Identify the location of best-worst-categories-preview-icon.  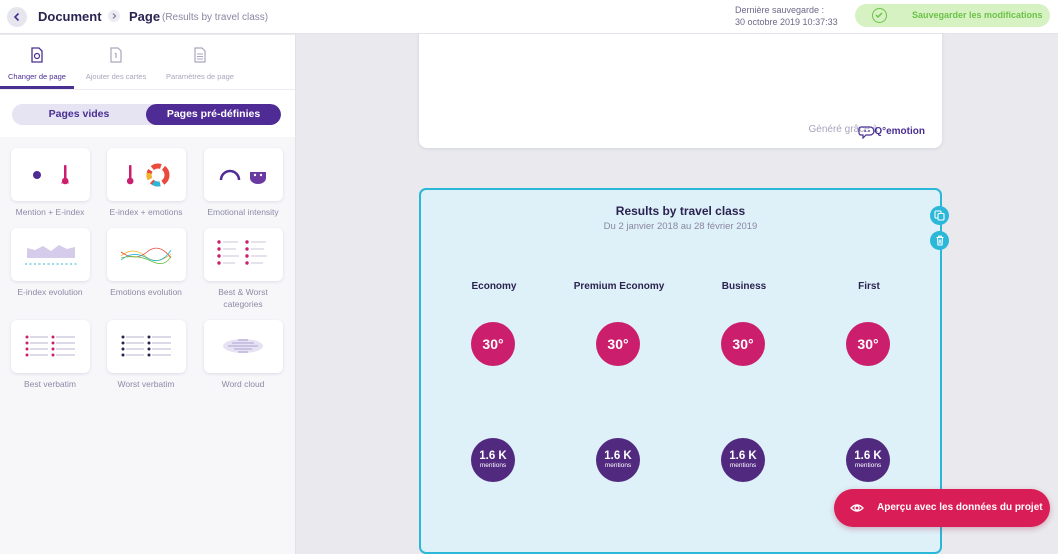
(241, 252).